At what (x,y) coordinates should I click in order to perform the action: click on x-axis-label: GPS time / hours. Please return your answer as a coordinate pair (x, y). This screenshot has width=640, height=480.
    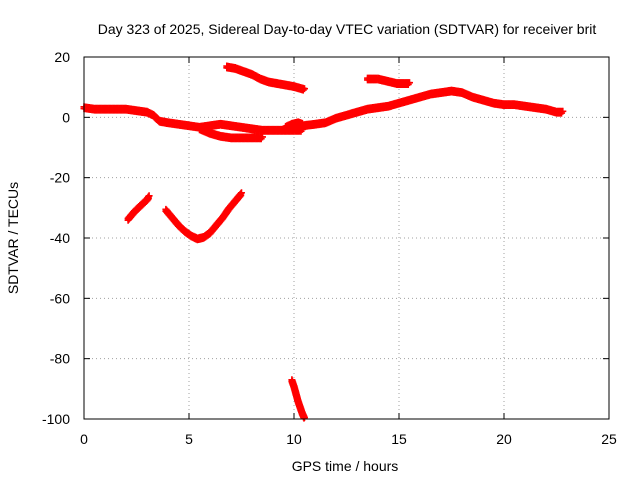
    Looking at the image, I should click on (345, 466).